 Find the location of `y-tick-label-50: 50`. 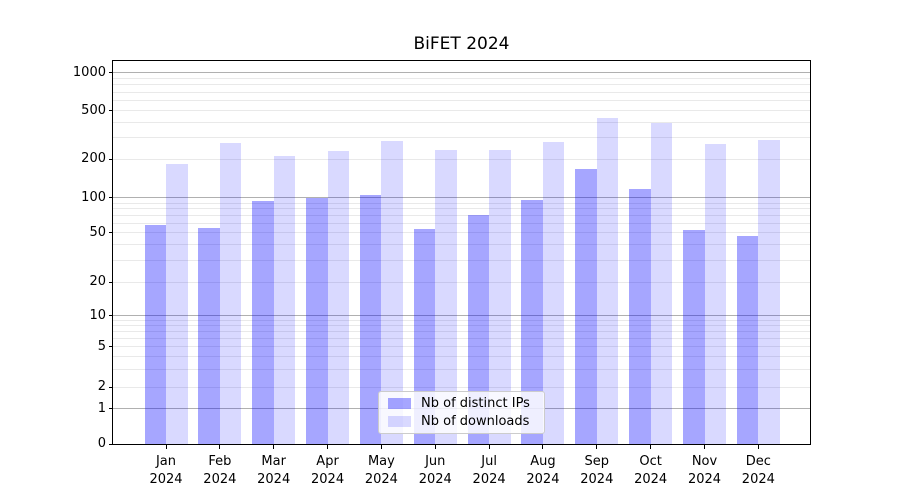

y-tick-label-50: 50 is located at coordinates (97, 232).